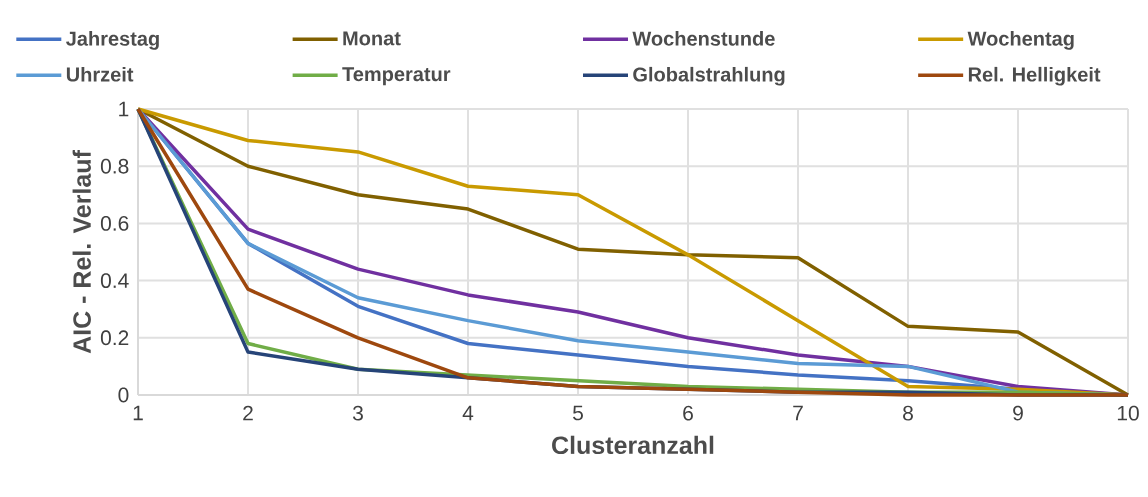 This screenshot has height=497, width=1148. What do you see at coordinates (114, 166) in the screenshot?
I see `y-tick-label: 0.8` at bounding box center [114, 166].